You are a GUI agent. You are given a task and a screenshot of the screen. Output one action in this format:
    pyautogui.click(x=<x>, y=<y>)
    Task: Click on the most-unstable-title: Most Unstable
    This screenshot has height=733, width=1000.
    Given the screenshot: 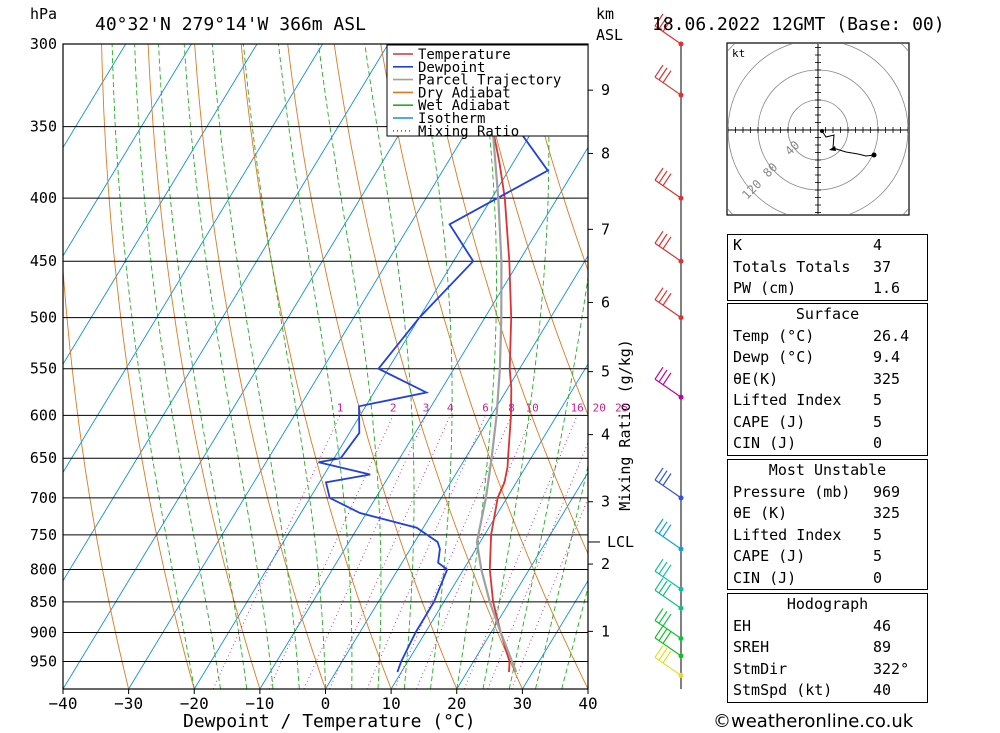 What is the action you would take?
    pyautogui.click(x=827, y=470)
    